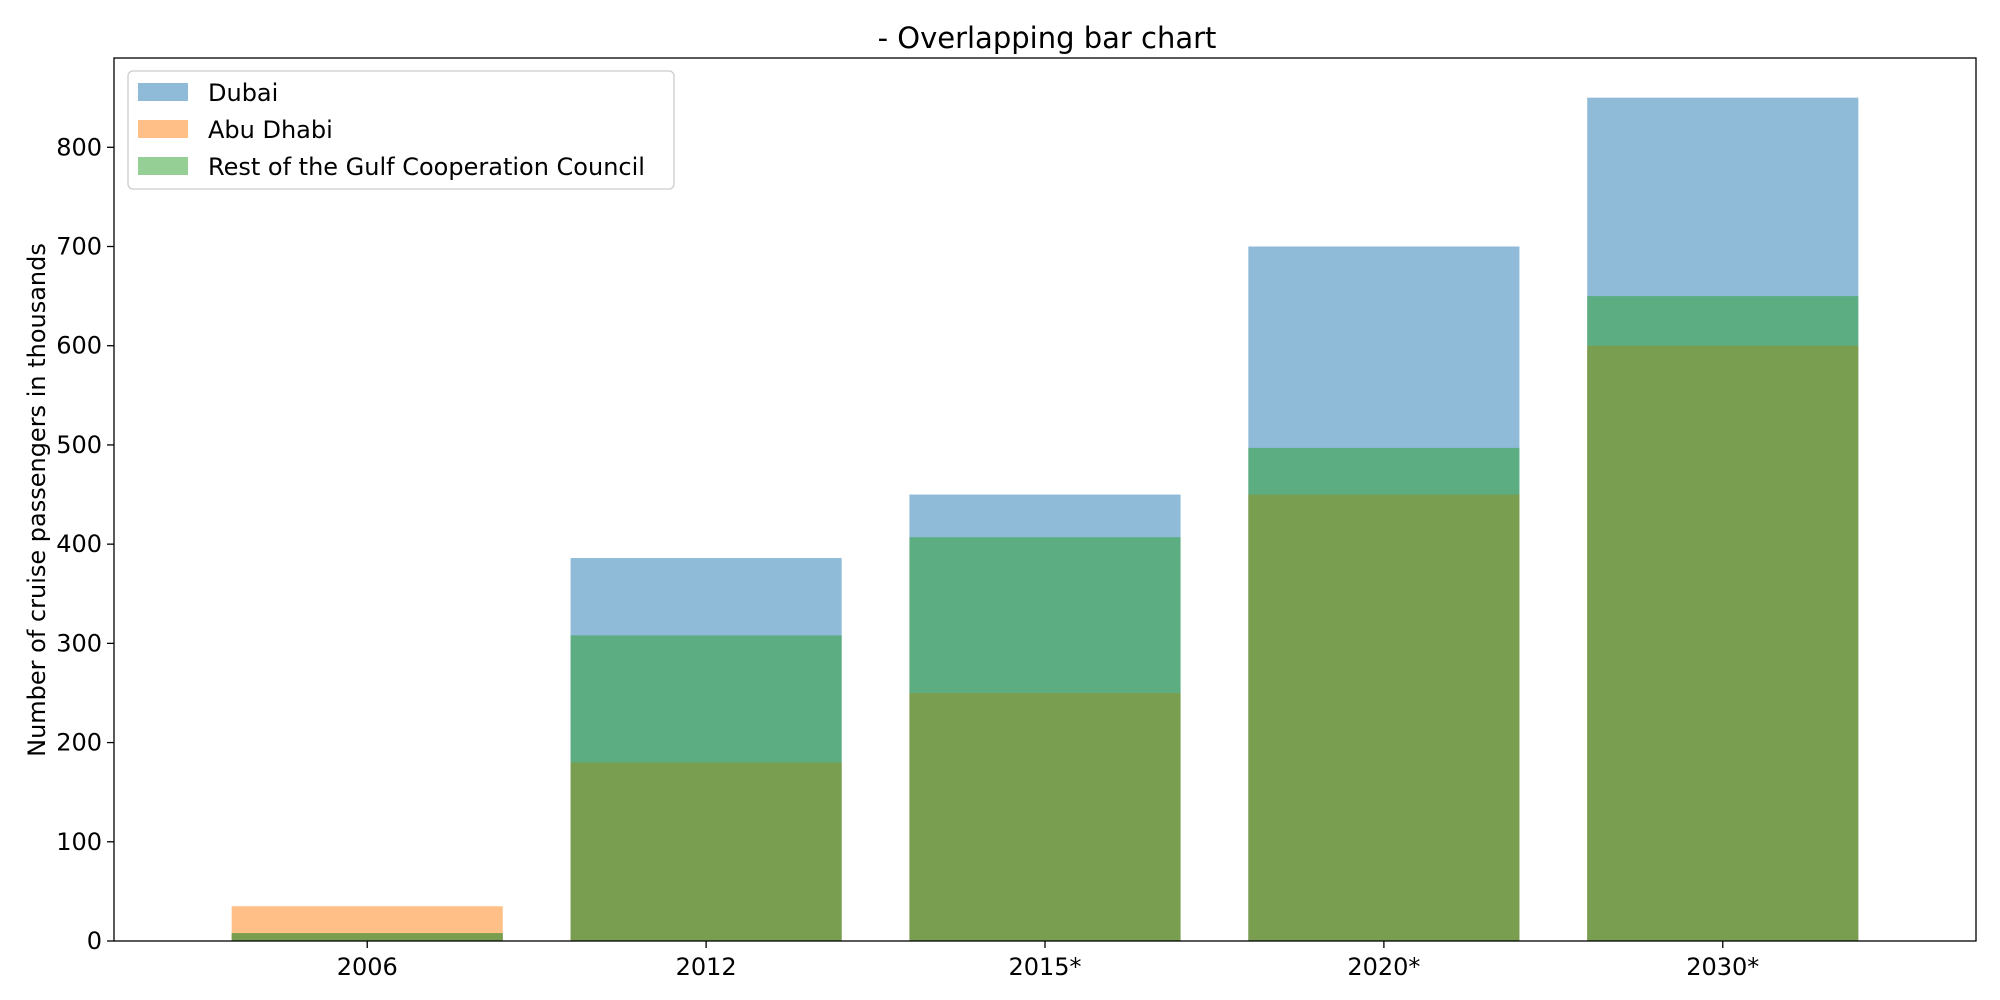 The image size is (2000, 1000). Describe the element at coordinates (1044, 967) in the screenshot. I see `x-tick-label: 2015*` at that location.